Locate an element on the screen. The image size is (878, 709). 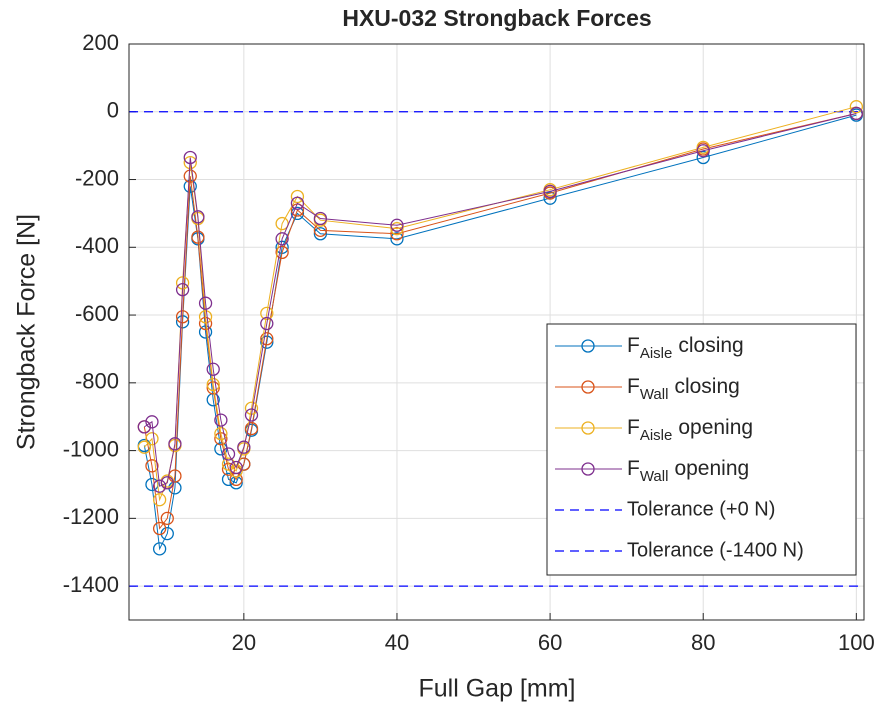
legend-label: FAisle opening is located at coordinates (690, 430).